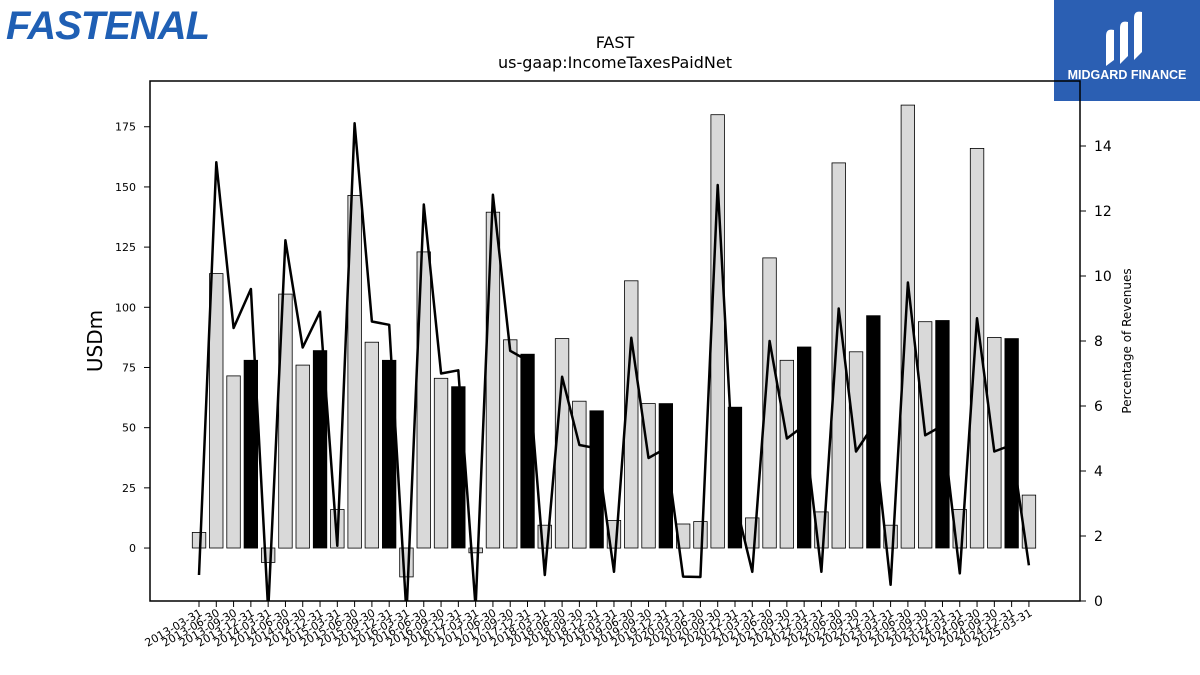 The height and width of the screenshot is (675, 1200). What do you see at coordinates (1103, 277) in the screenshot?
I see `y2-tick-label: 10` at bounding box center [1103, 277].